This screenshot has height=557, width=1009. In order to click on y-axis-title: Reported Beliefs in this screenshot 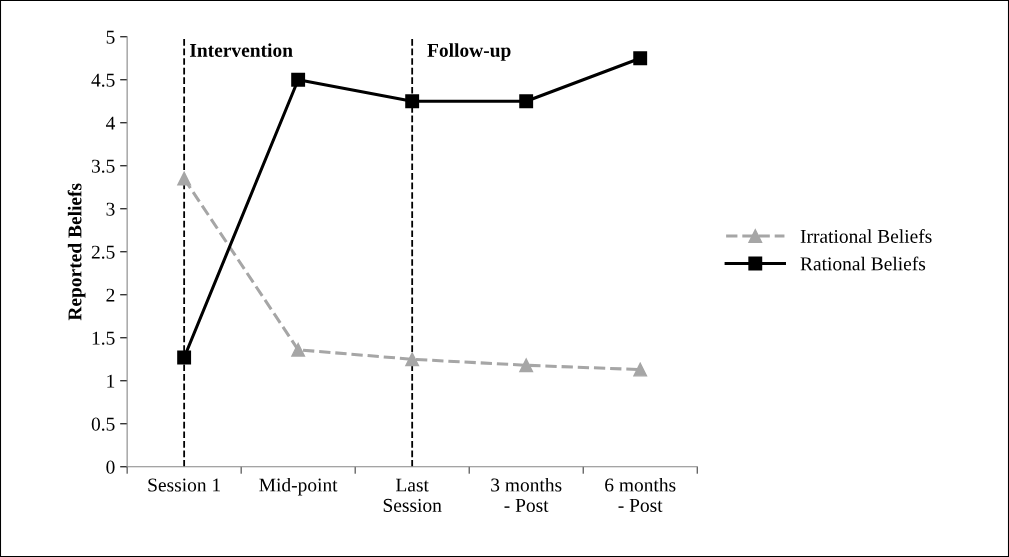, I will do `click(76, 252)`.